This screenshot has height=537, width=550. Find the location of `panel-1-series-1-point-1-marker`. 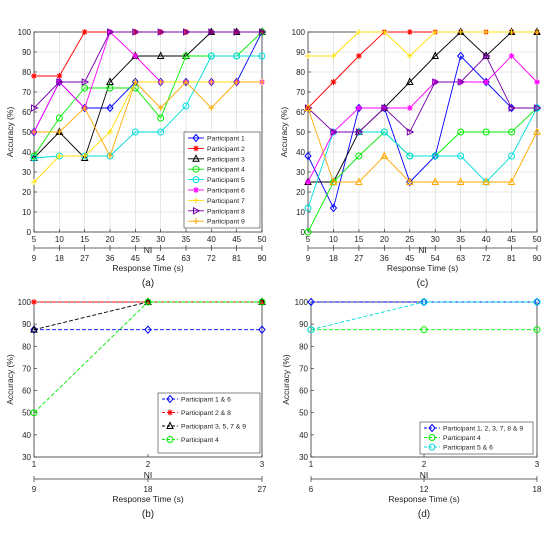

panel-1-series-1-point-1-marker is located at coordinates (333, 82).